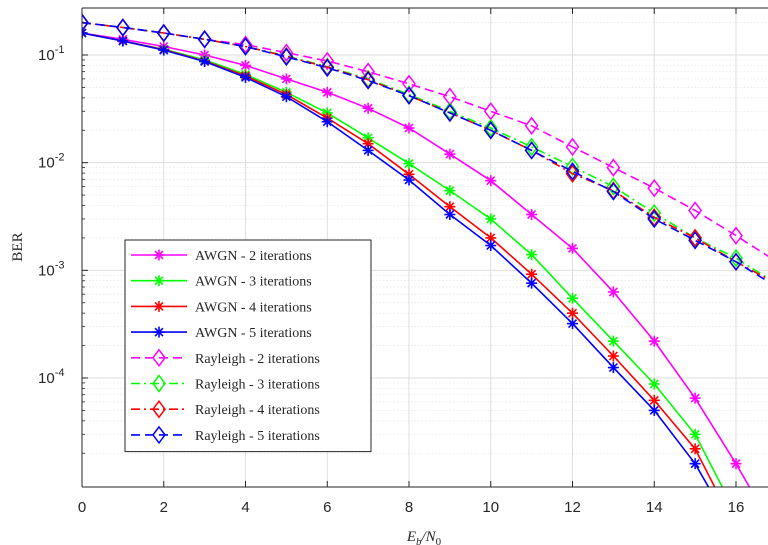  Describe the element at coordinates (572, 507) in the screenshot. I see `x-tick-label: 12` at that location.